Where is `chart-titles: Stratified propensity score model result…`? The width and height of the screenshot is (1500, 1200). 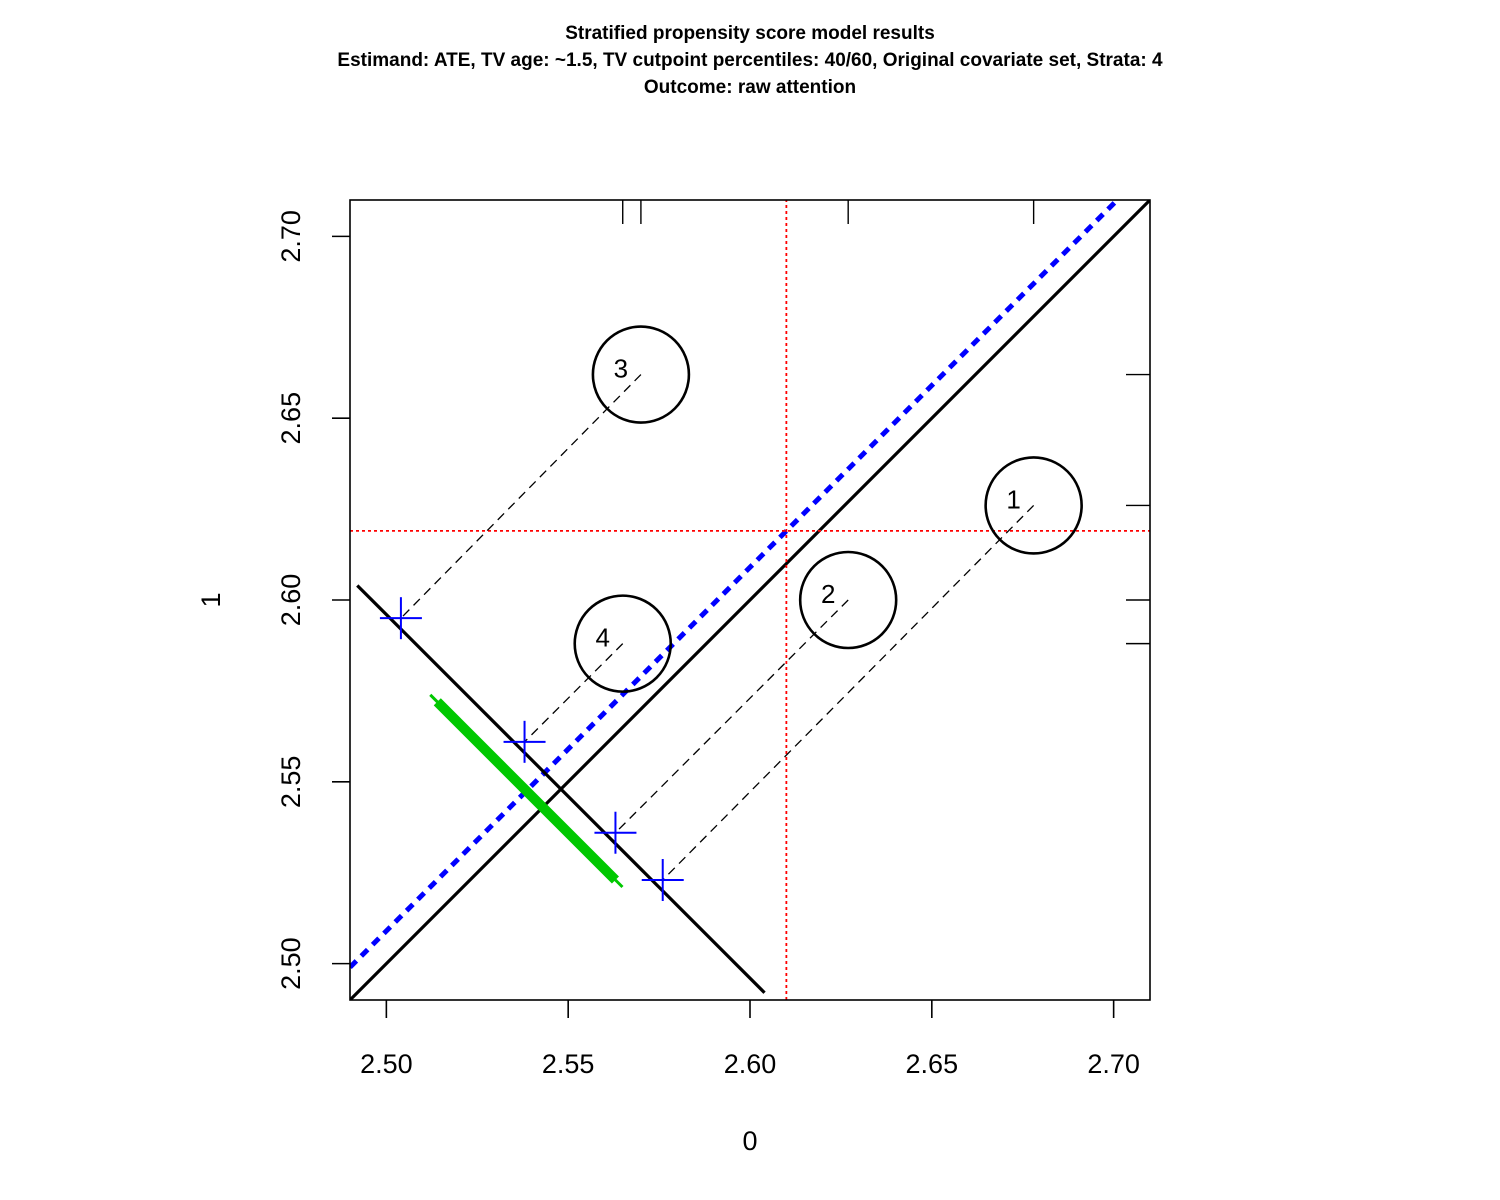
chart-titles: Stratified propensity score model result… is located at coordinates (750, 60).